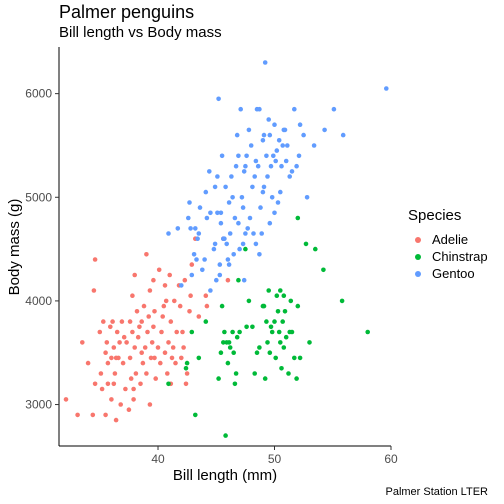 Image resolution: width=504 pixels, height=504 pixels. What do you see at coordinates (435, 215) in the screenshot?
I see `legend-title: Species` at bounding box center [435, 215].